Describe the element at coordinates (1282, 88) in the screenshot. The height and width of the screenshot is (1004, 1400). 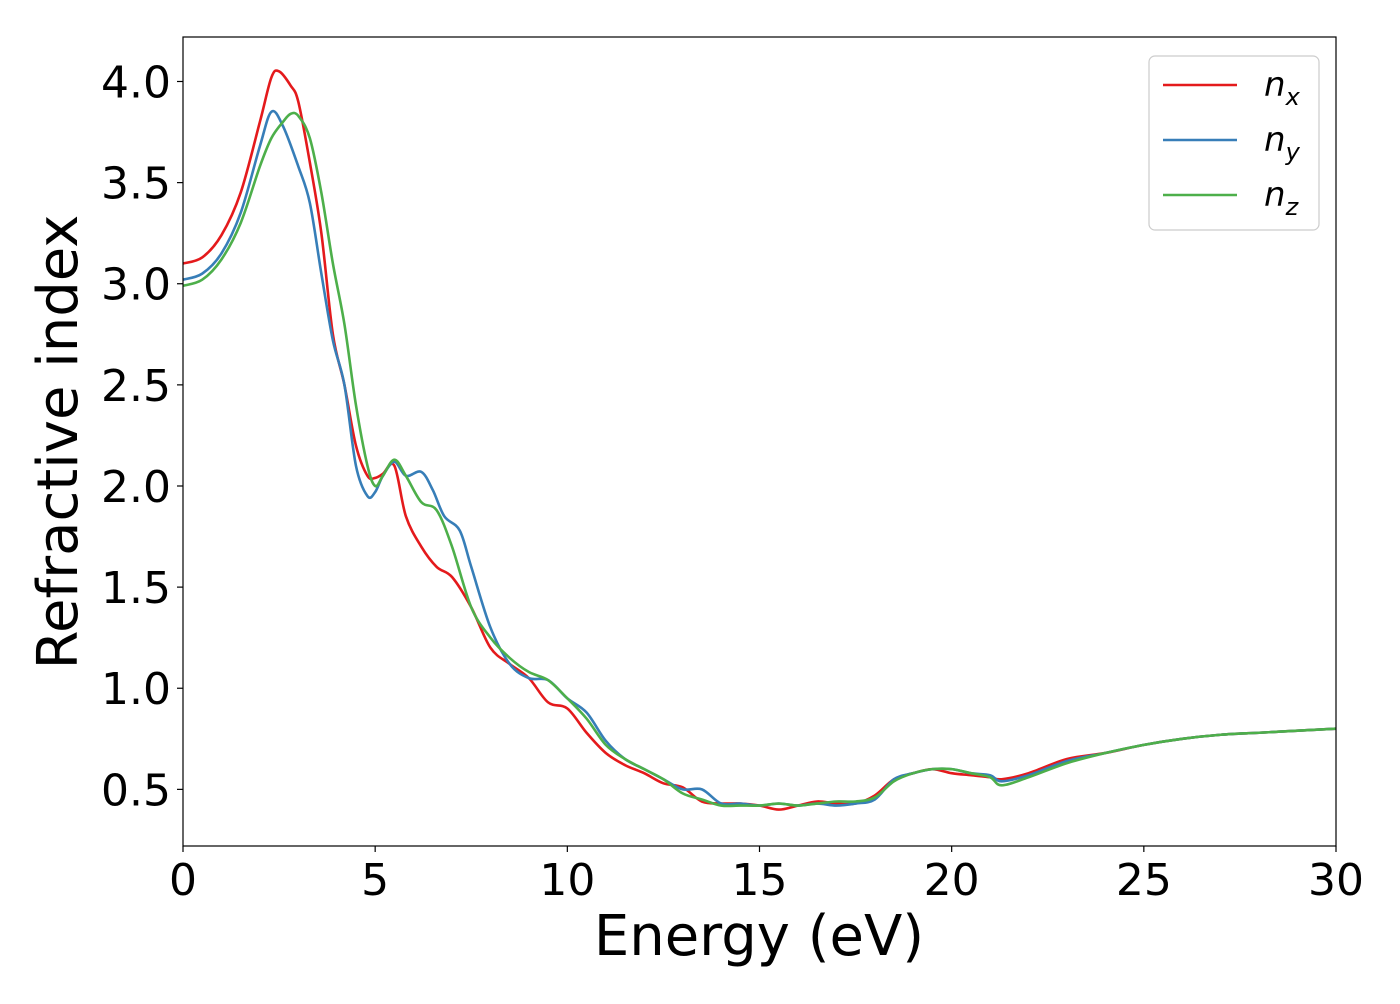
I see `legend-label-n-x: nx` at that location.